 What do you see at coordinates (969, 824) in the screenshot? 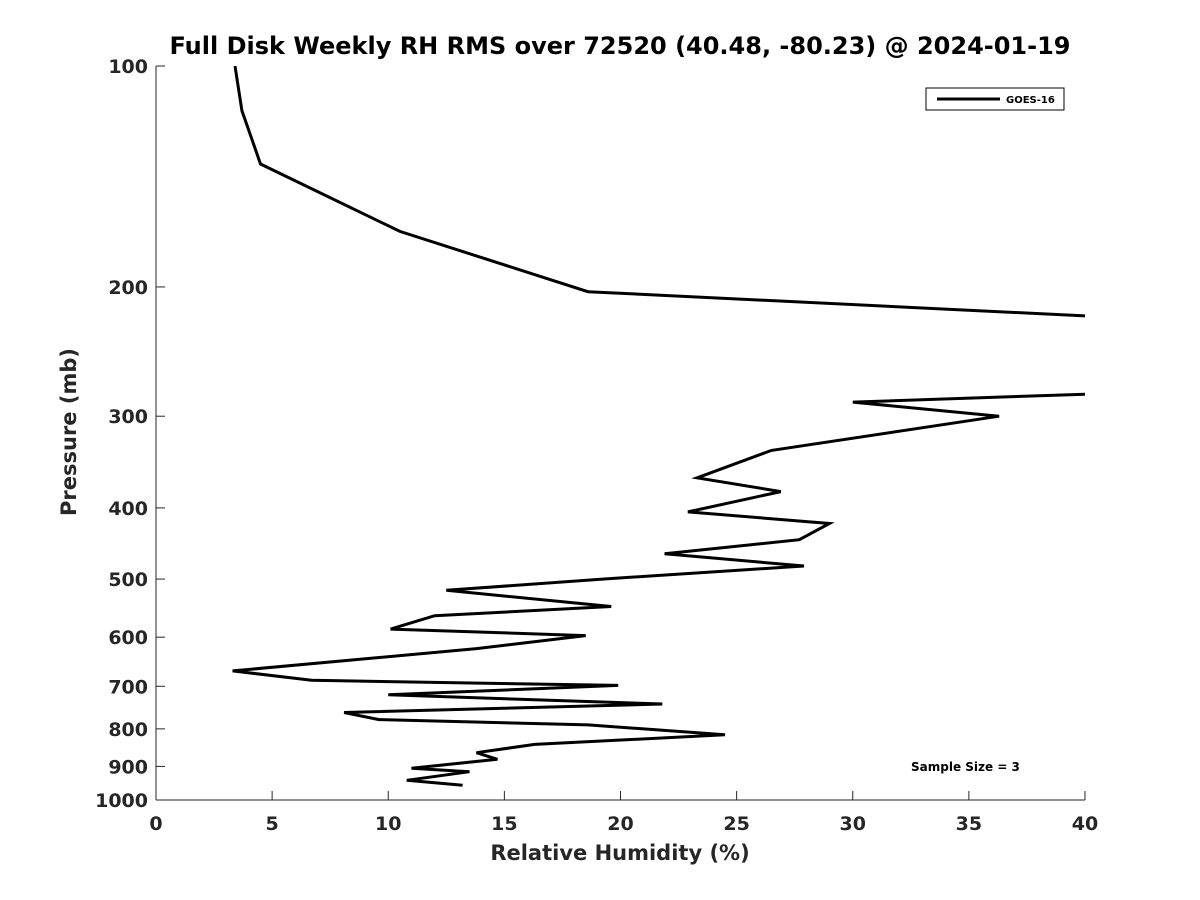
I see `x-tick-label: 35` at bounding box center [969, 824].